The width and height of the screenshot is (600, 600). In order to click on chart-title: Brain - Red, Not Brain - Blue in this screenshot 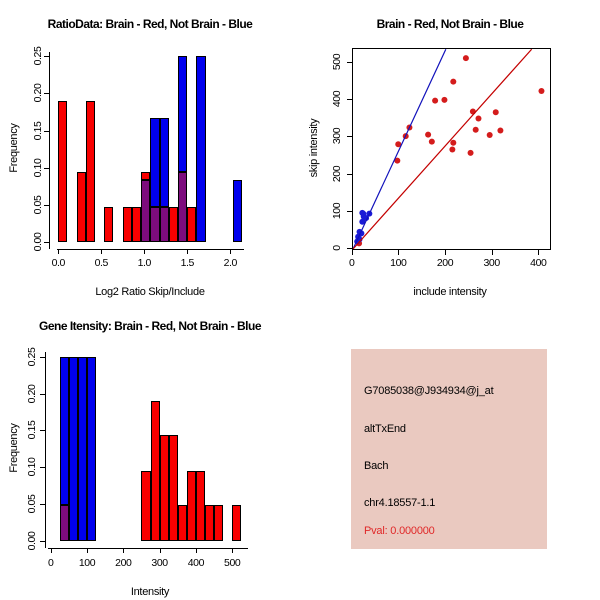, I will do `click(450, 24)`.